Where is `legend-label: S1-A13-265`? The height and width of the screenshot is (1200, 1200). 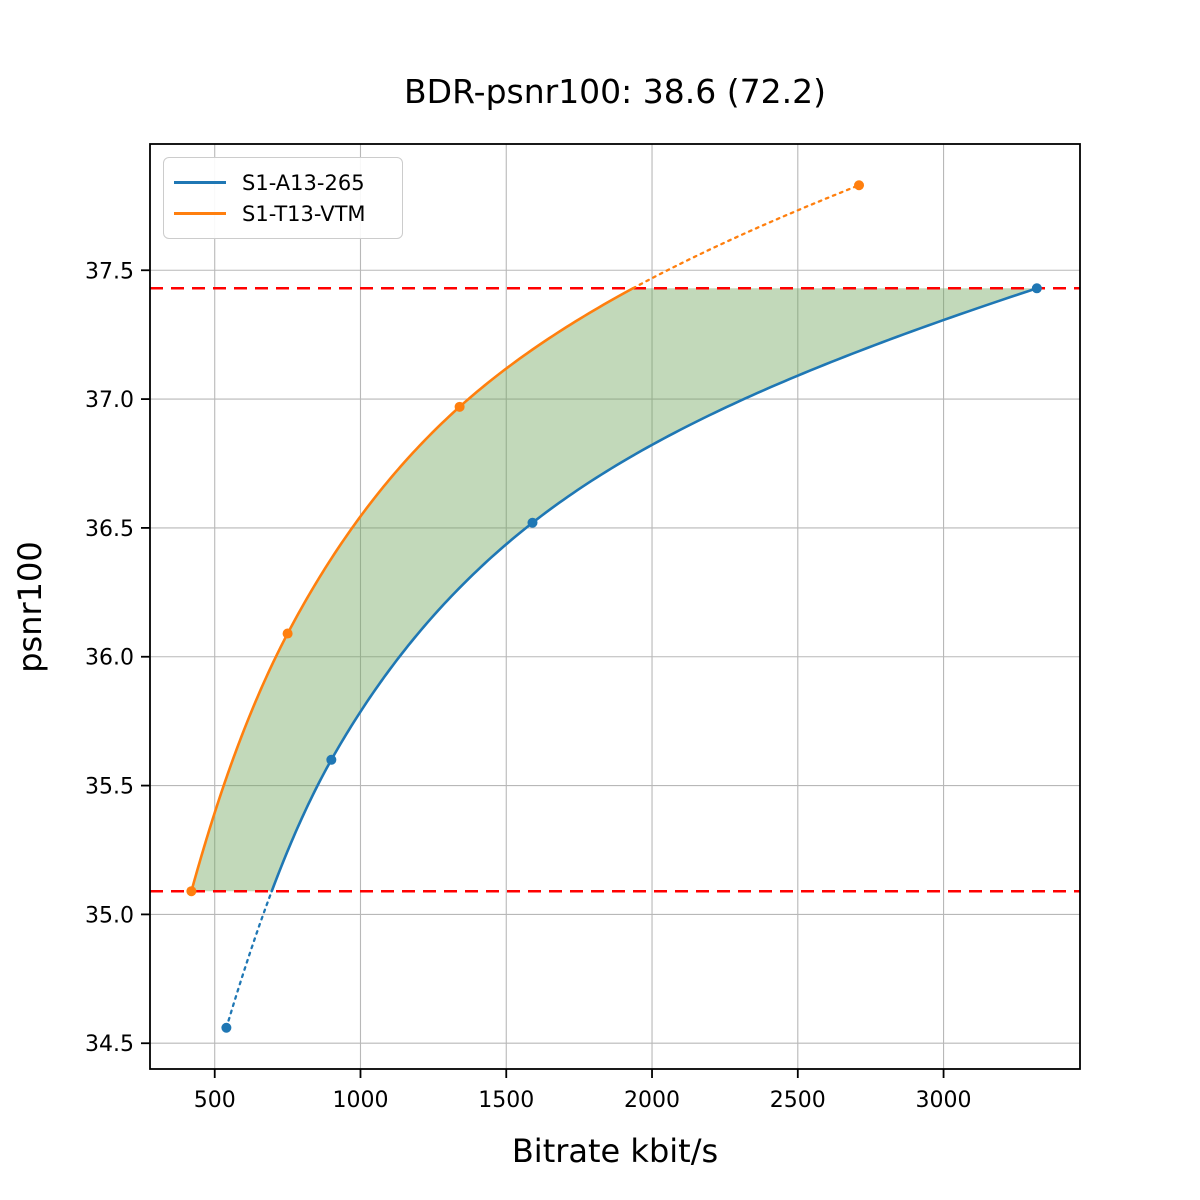 legend-label: S1-A13-265 is located at coordinates (303, 182).